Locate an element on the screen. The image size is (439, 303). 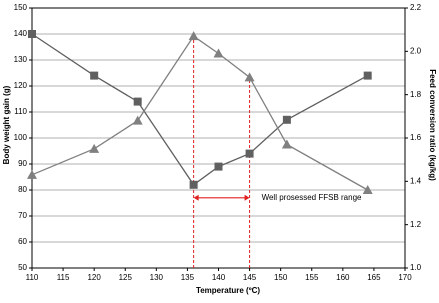
y2-tick-label: 1.8 is located at coordinates (416, 94).